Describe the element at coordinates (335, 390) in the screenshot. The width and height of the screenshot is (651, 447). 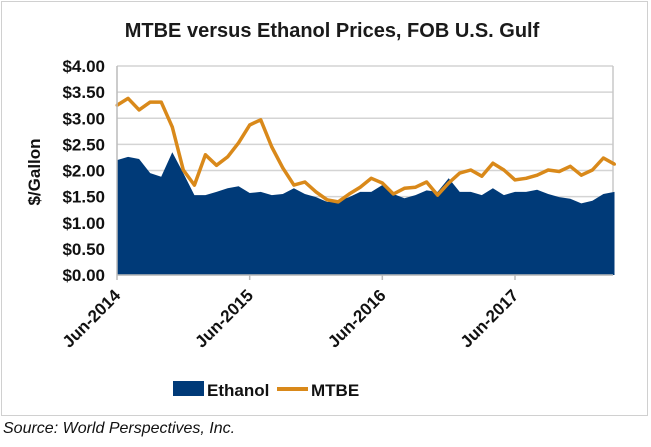
I see `legend-label-mtbe: MTBE` at that location.